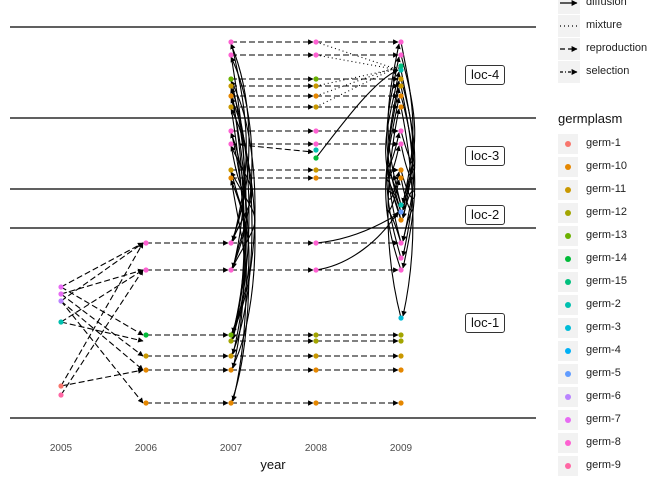 The height and width of the screenshot is (480, 672). What do you see at coordinates (603, 350) in the screenshot?
I see `legend-label: germ-4` at bounding box center [603, 350].